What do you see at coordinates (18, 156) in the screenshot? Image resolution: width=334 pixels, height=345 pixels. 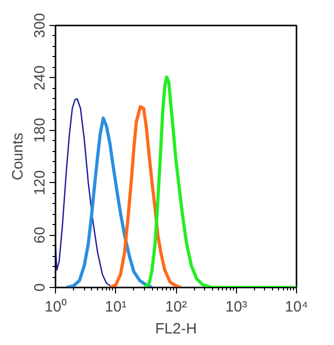 I see `y-axis-title: Counts` at bounding box center [18, 156].